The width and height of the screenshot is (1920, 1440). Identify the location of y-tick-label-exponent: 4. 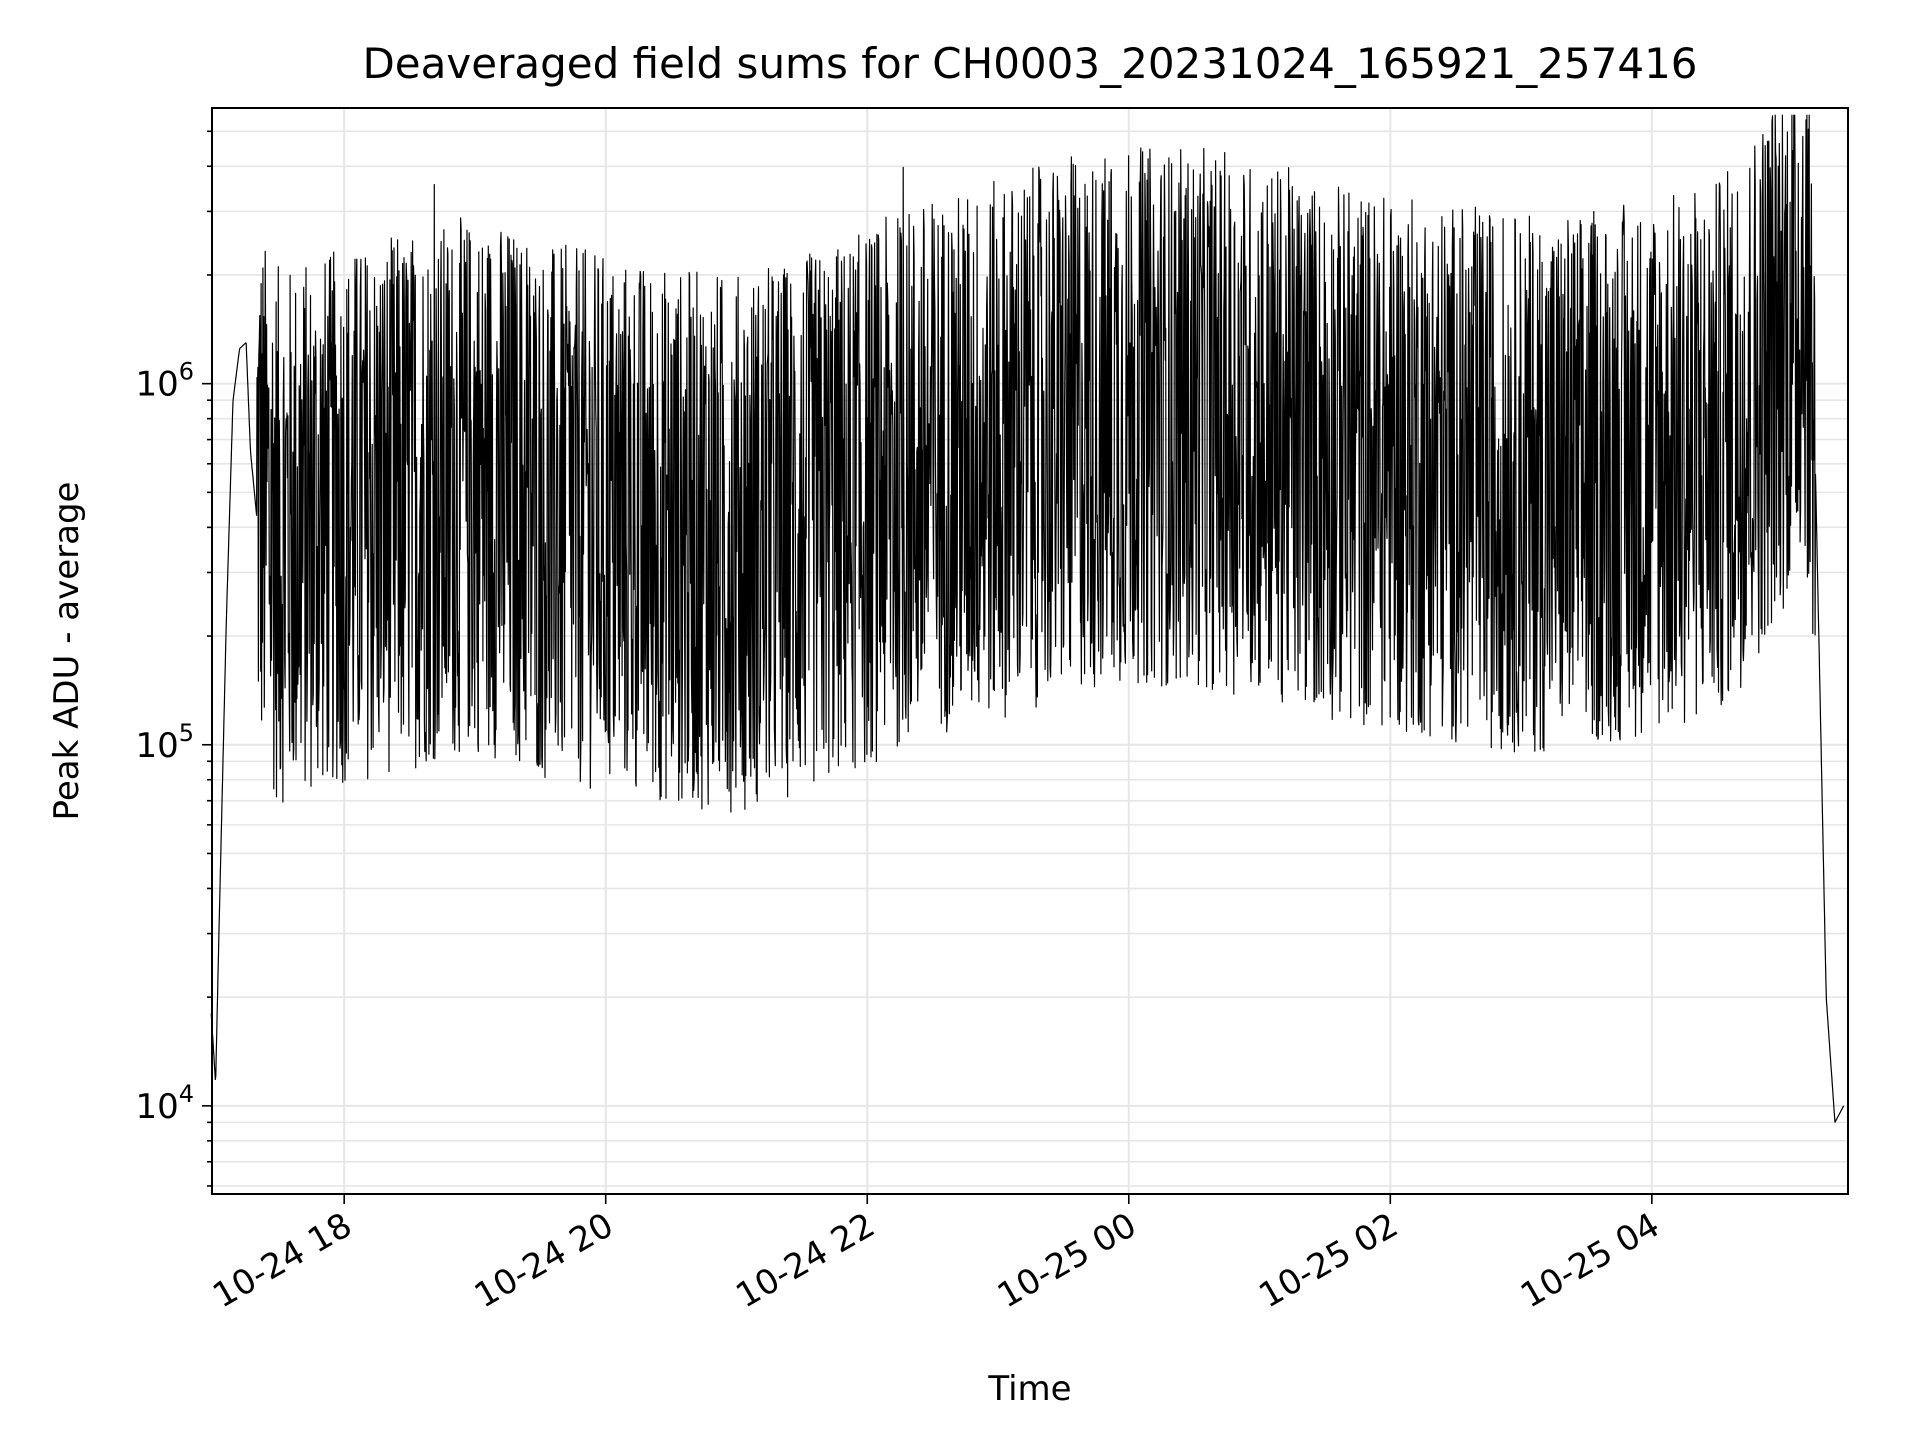
(186, 1094).